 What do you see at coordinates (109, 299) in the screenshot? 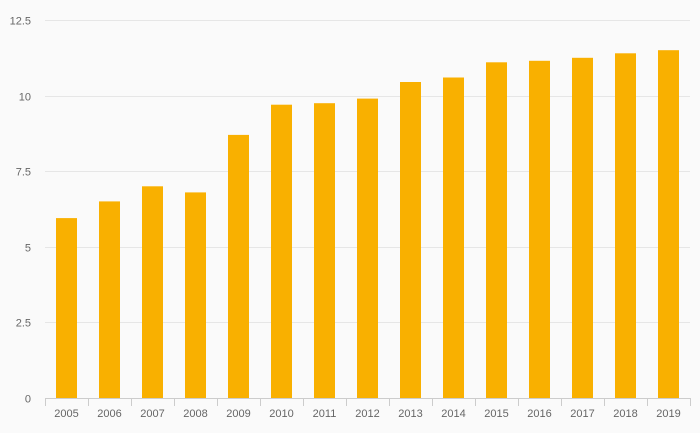
I see `bar-2006` at bounding box center [109, 299].